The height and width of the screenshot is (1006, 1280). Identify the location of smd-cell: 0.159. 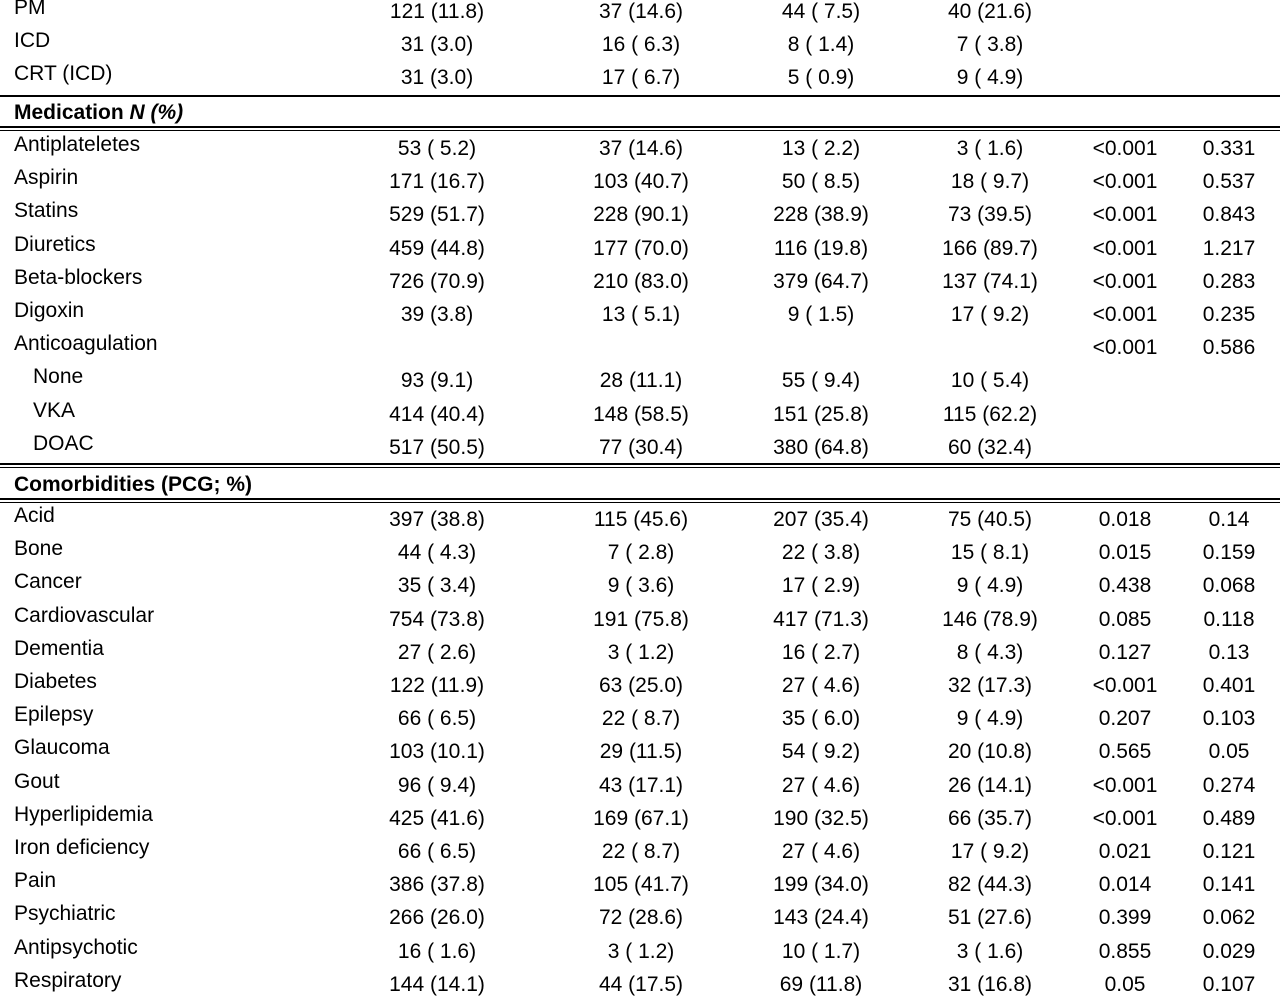
(1229, 553).